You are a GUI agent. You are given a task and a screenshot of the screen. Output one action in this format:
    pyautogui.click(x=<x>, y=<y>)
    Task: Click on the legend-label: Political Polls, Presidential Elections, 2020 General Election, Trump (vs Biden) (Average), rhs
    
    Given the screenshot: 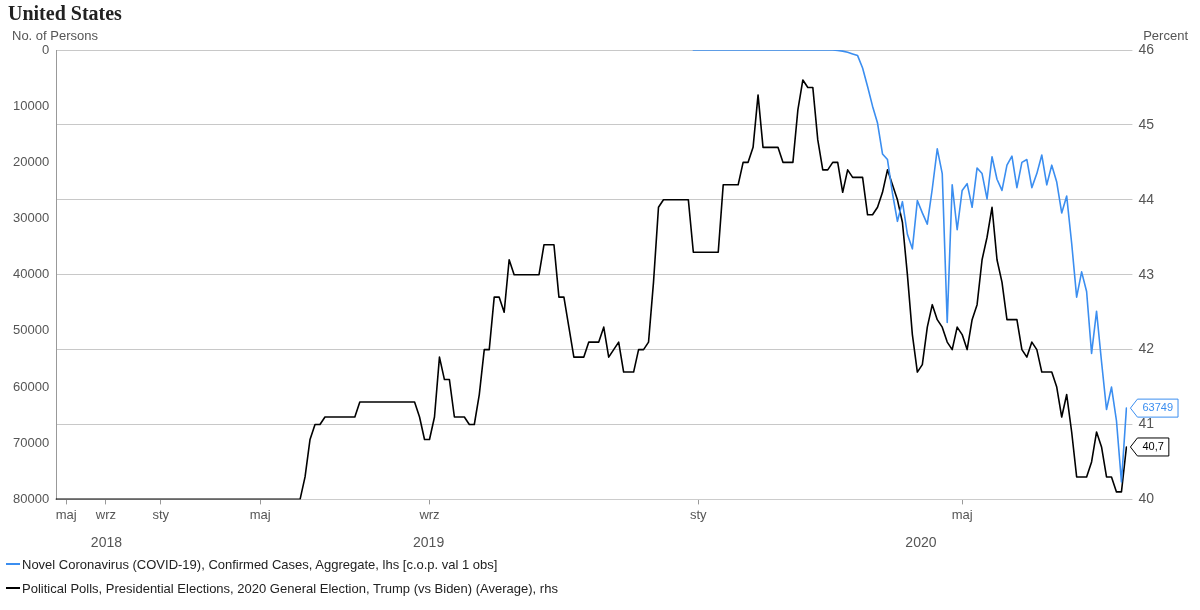 What is the action you would take?
    pyautogui.click(x=290, y=588)
    